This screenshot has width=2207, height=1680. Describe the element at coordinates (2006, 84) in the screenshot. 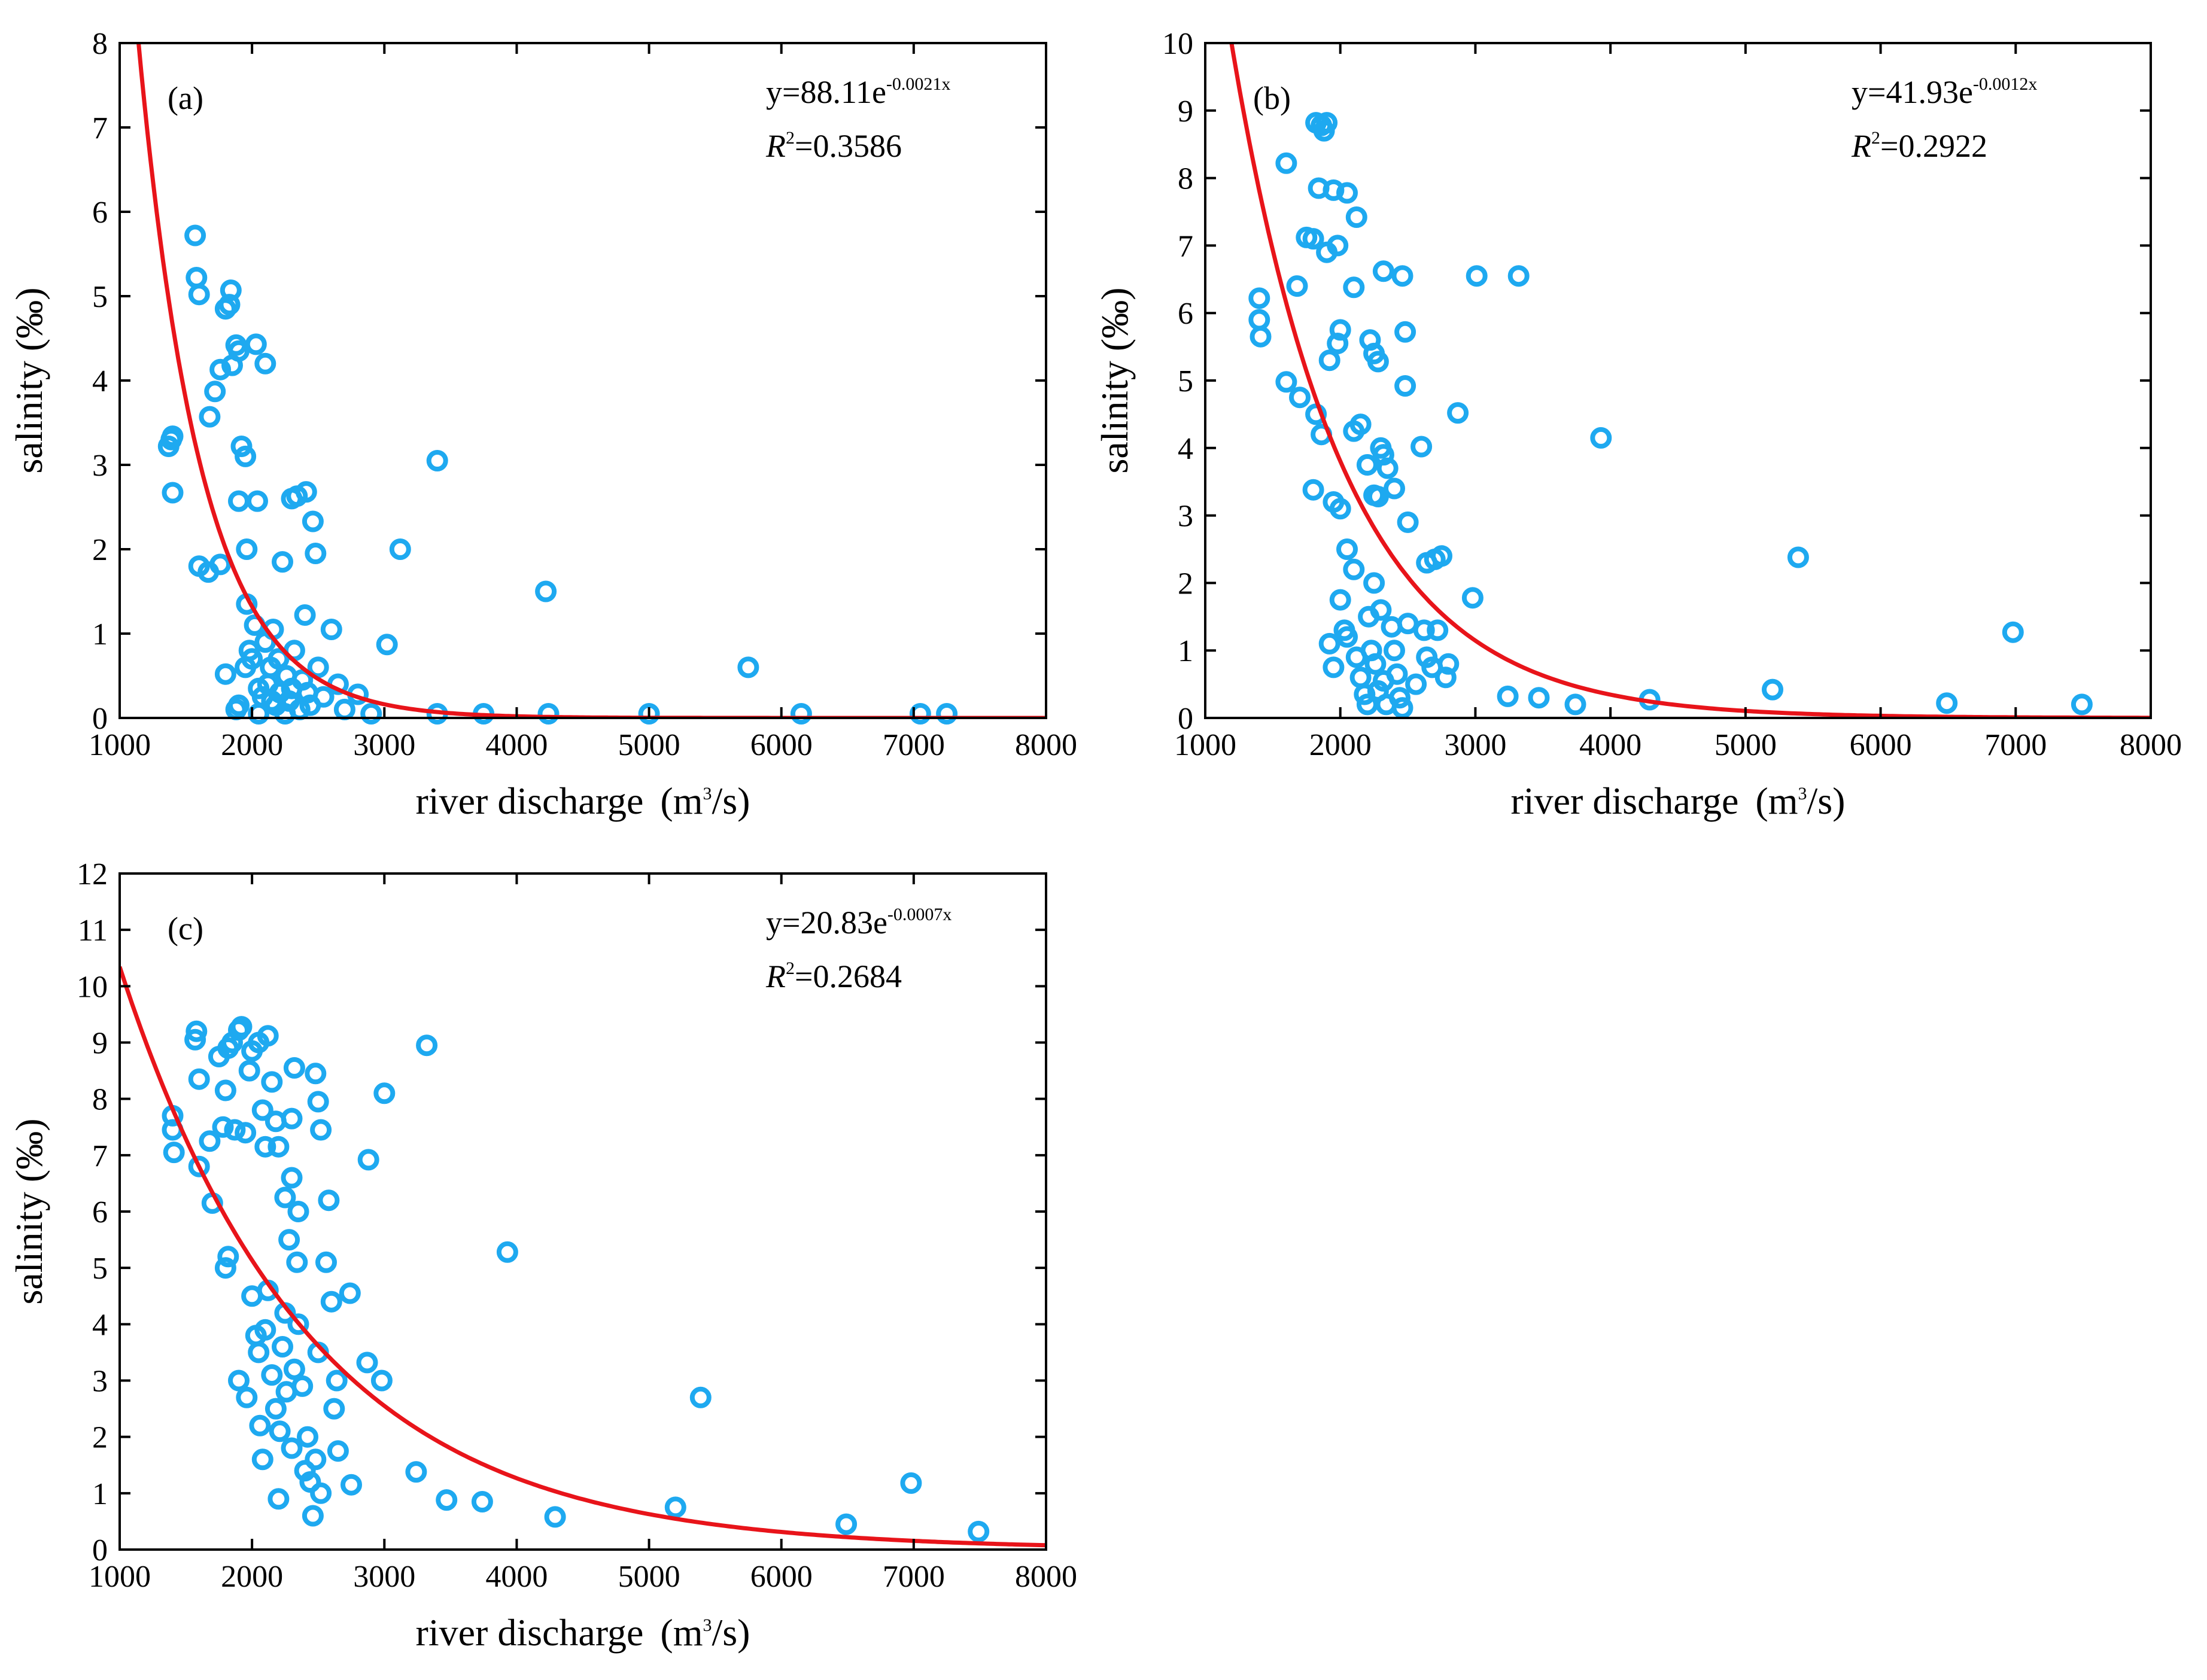

I see `equation-exponent-b: -0.0012x` at that location.